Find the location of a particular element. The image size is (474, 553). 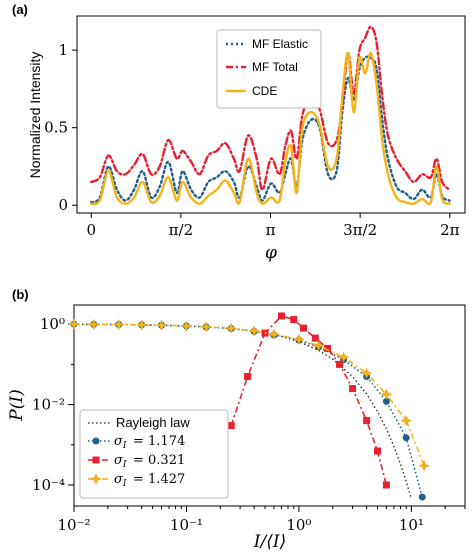

legend-label-s1: = 1.174 is located at coordinates (159, 441).